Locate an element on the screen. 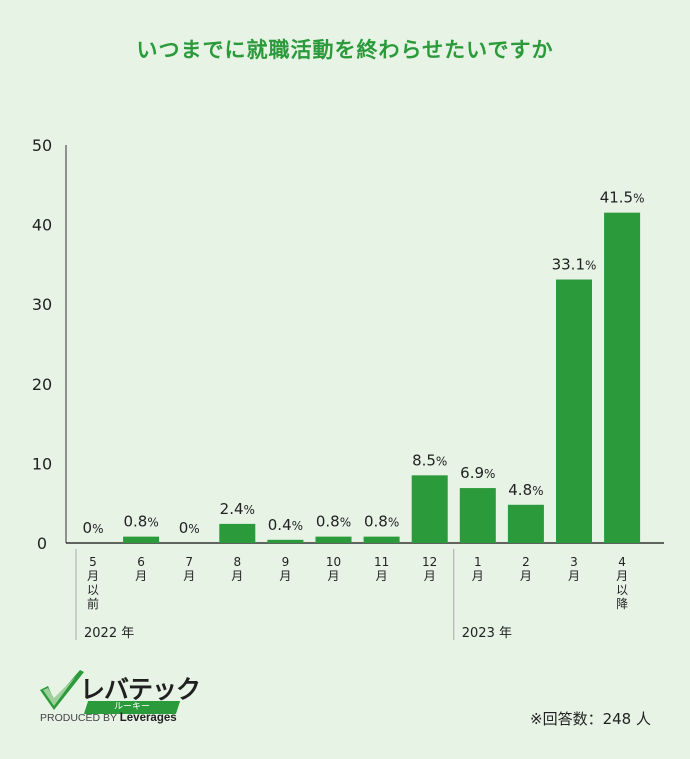  y-tick-label: 10 is located at coordinates (42, 463).